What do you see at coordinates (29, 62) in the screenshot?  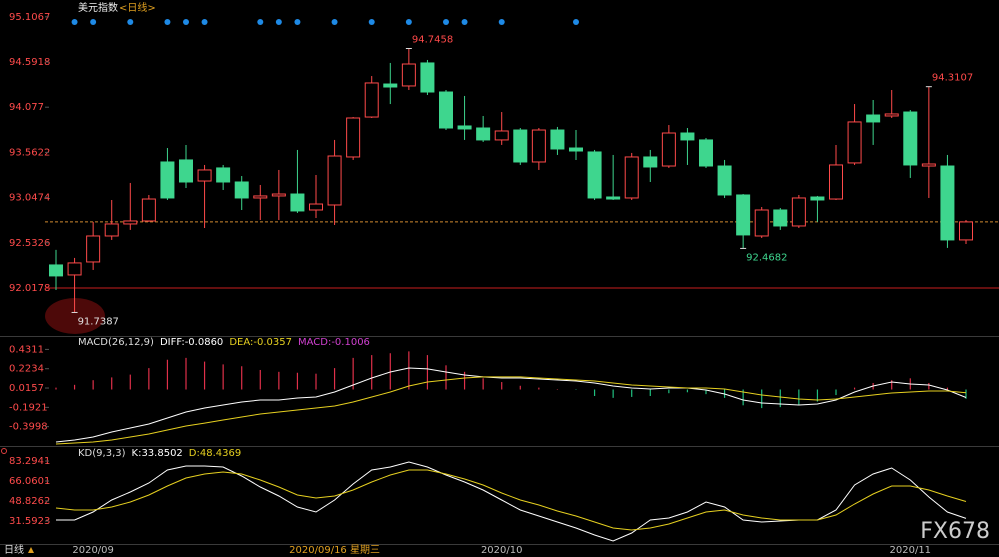 I see `y-tick-label: 94.5918` at bounding box center [29, 62].